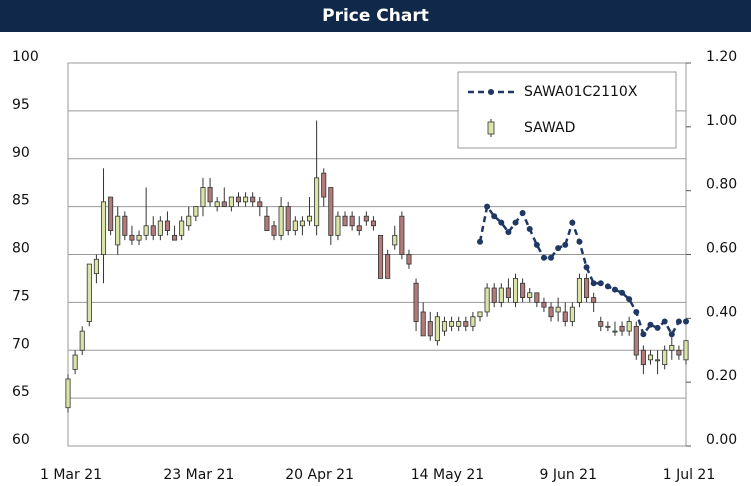 The width and height of the screenshot is (751, 486). Describe the element at coordinates (491, 92) in the screenshot. I see `legend-dot` at that location.